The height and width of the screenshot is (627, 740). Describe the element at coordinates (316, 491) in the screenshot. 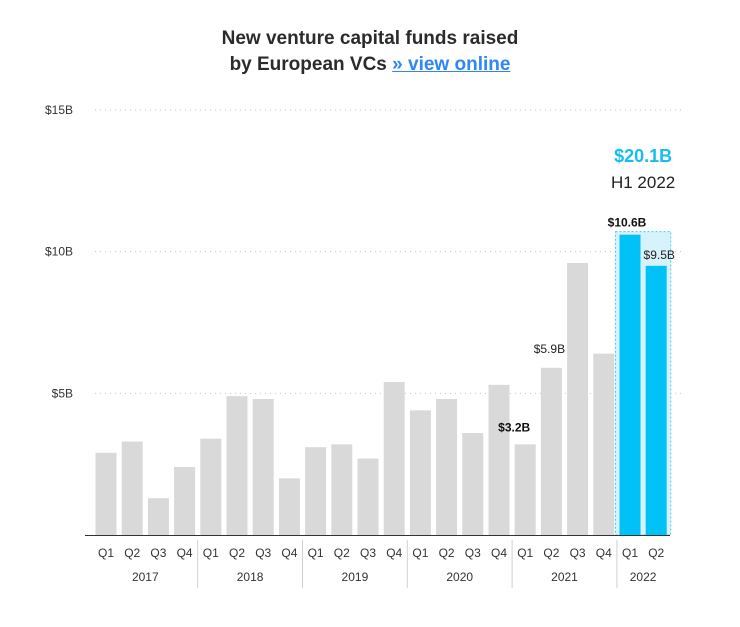

I see `bar-2019-q1` at that location.